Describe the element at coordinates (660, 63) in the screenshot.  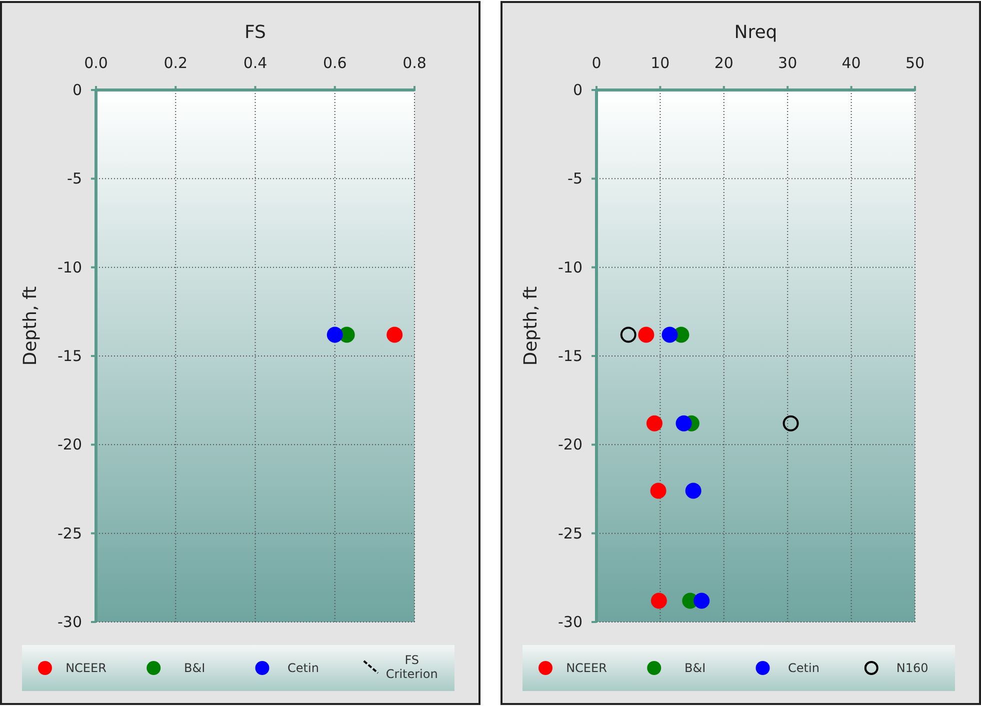
I see `x-tick-label: 10` at that location.